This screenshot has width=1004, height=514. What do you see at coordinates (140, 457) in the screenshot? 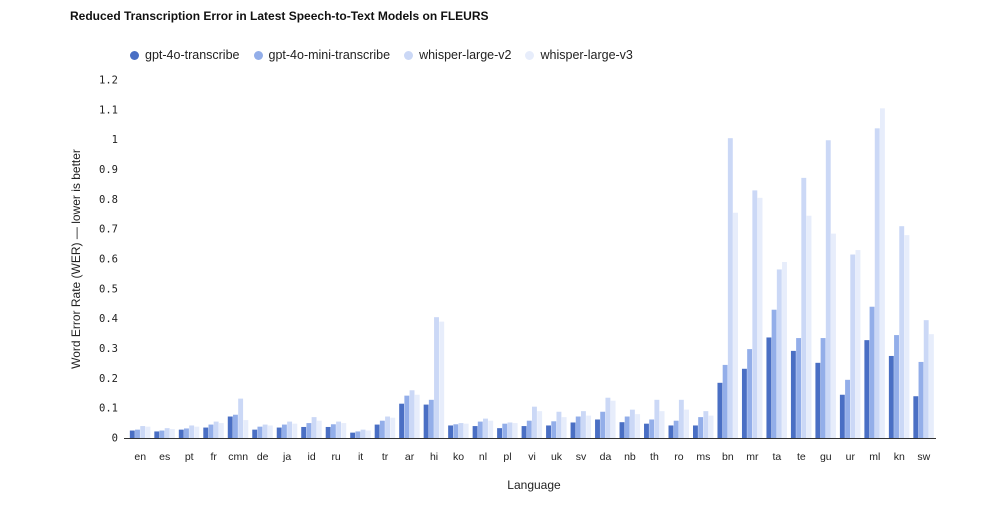
I see `x-tick-label: en` at bounding box center [140, 457].